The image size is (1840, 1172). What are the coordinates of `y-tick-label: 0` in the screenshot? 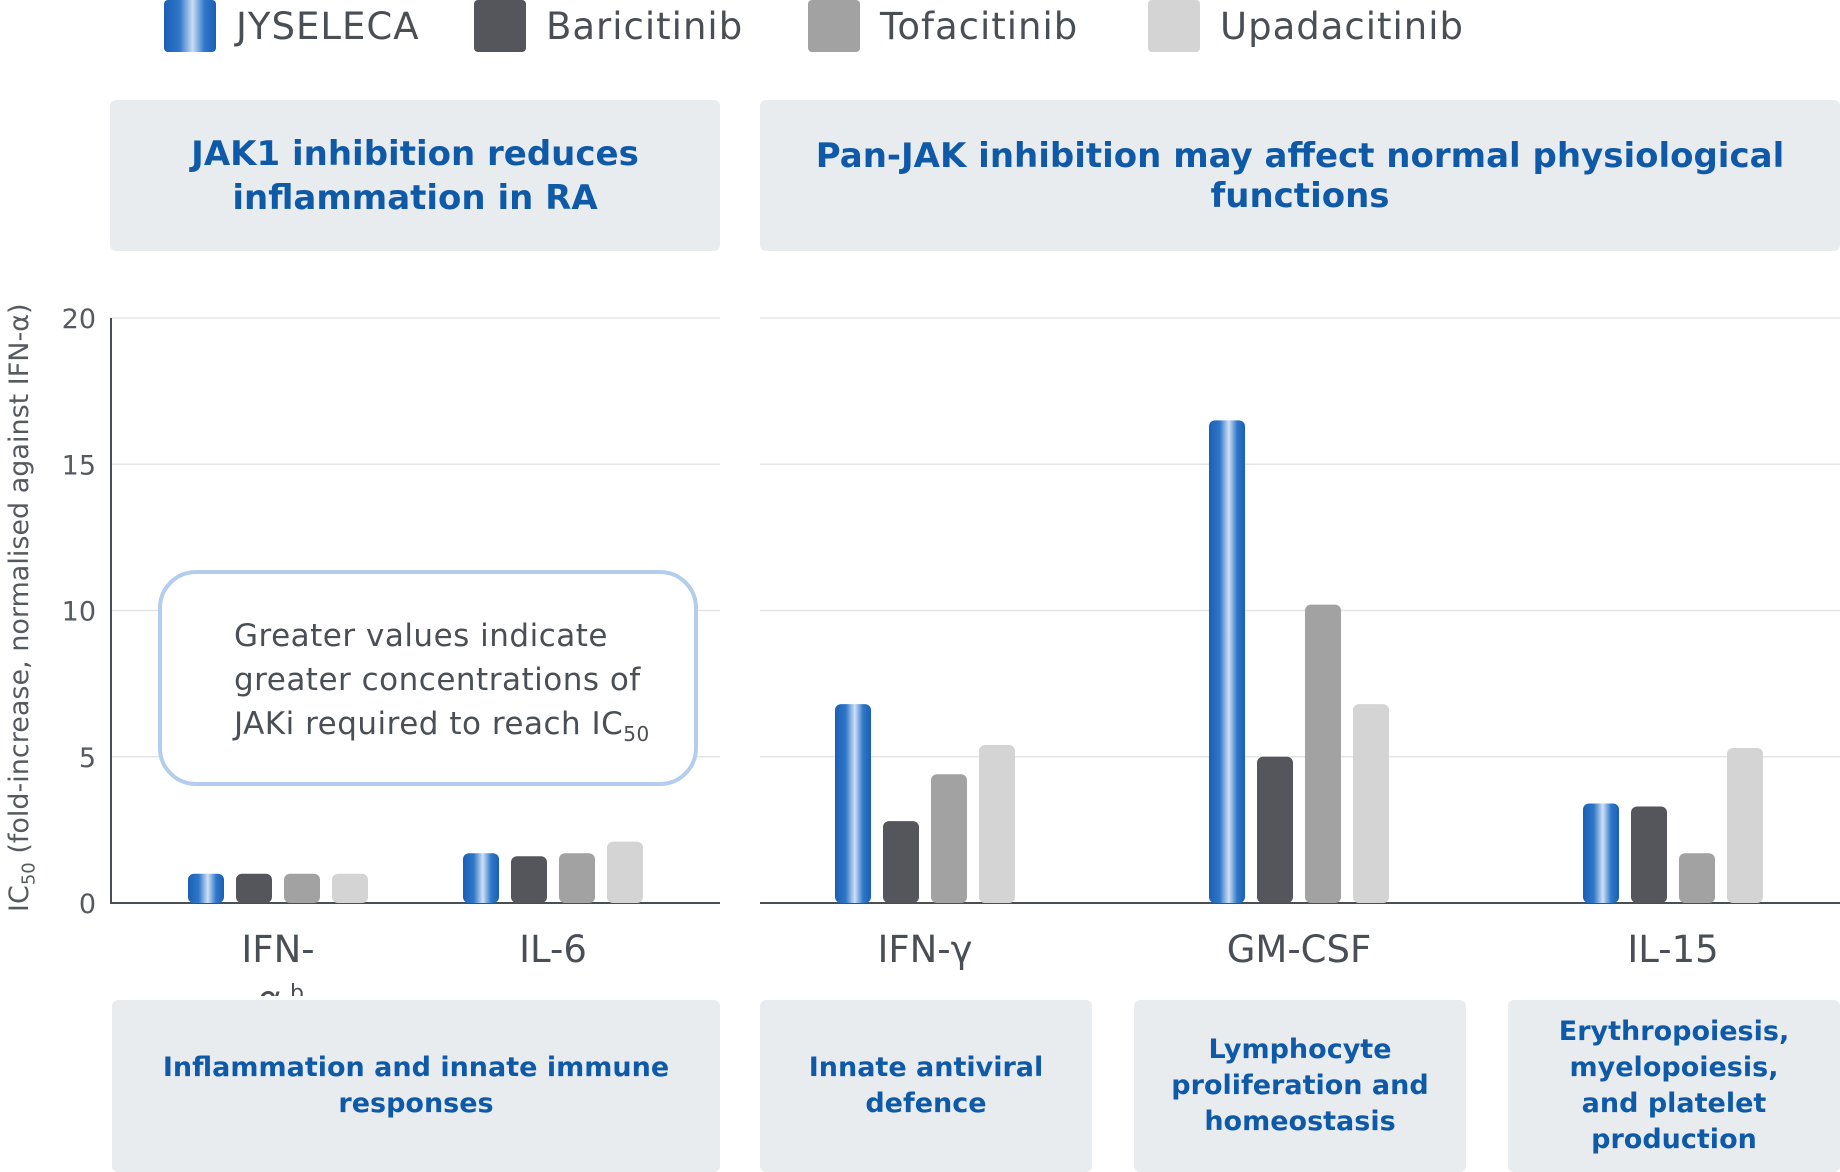 It's located at (87, 904).